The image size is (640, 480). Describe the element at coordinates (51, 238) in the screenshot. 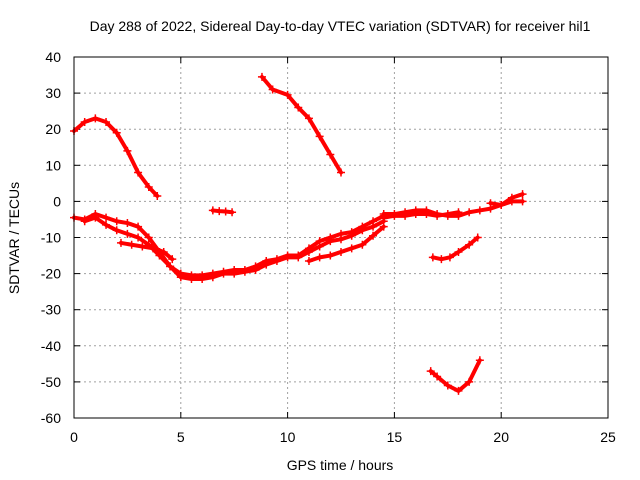

I see `y-tick-label: -10` at that location.